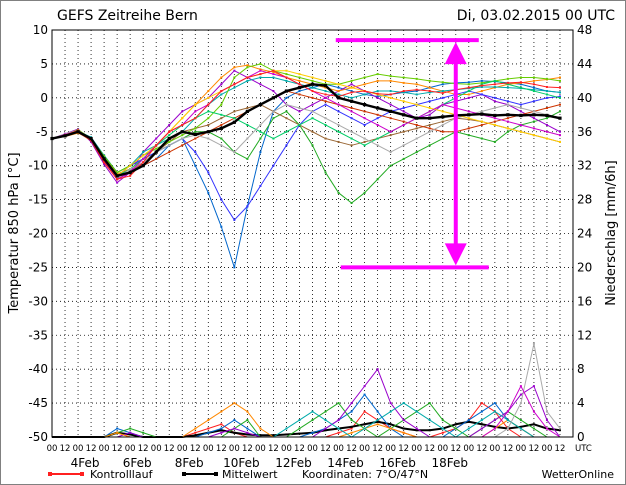 Image resolution: width=626 pixels, height=485 pixels. I want to click on x-hour-tick-37: 12, so click(534, 449).